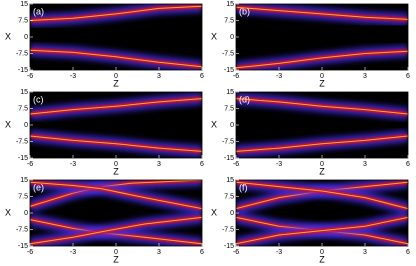 The height and width of the screenshot is (266, 416). Describe the element at coordinates (38, 187) in the screenshot. I see `panel-label: (e)` at that location.